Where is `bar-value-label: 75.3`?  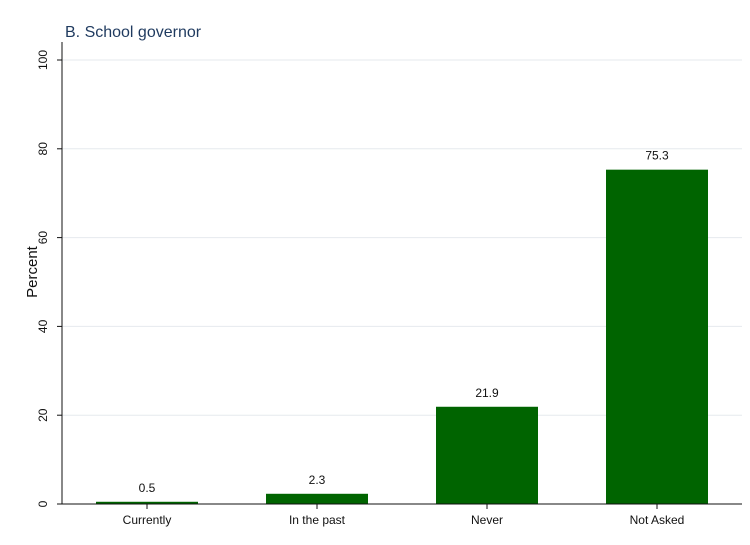 bar-value-label: 75.3 is located at coordinates (657, 156).